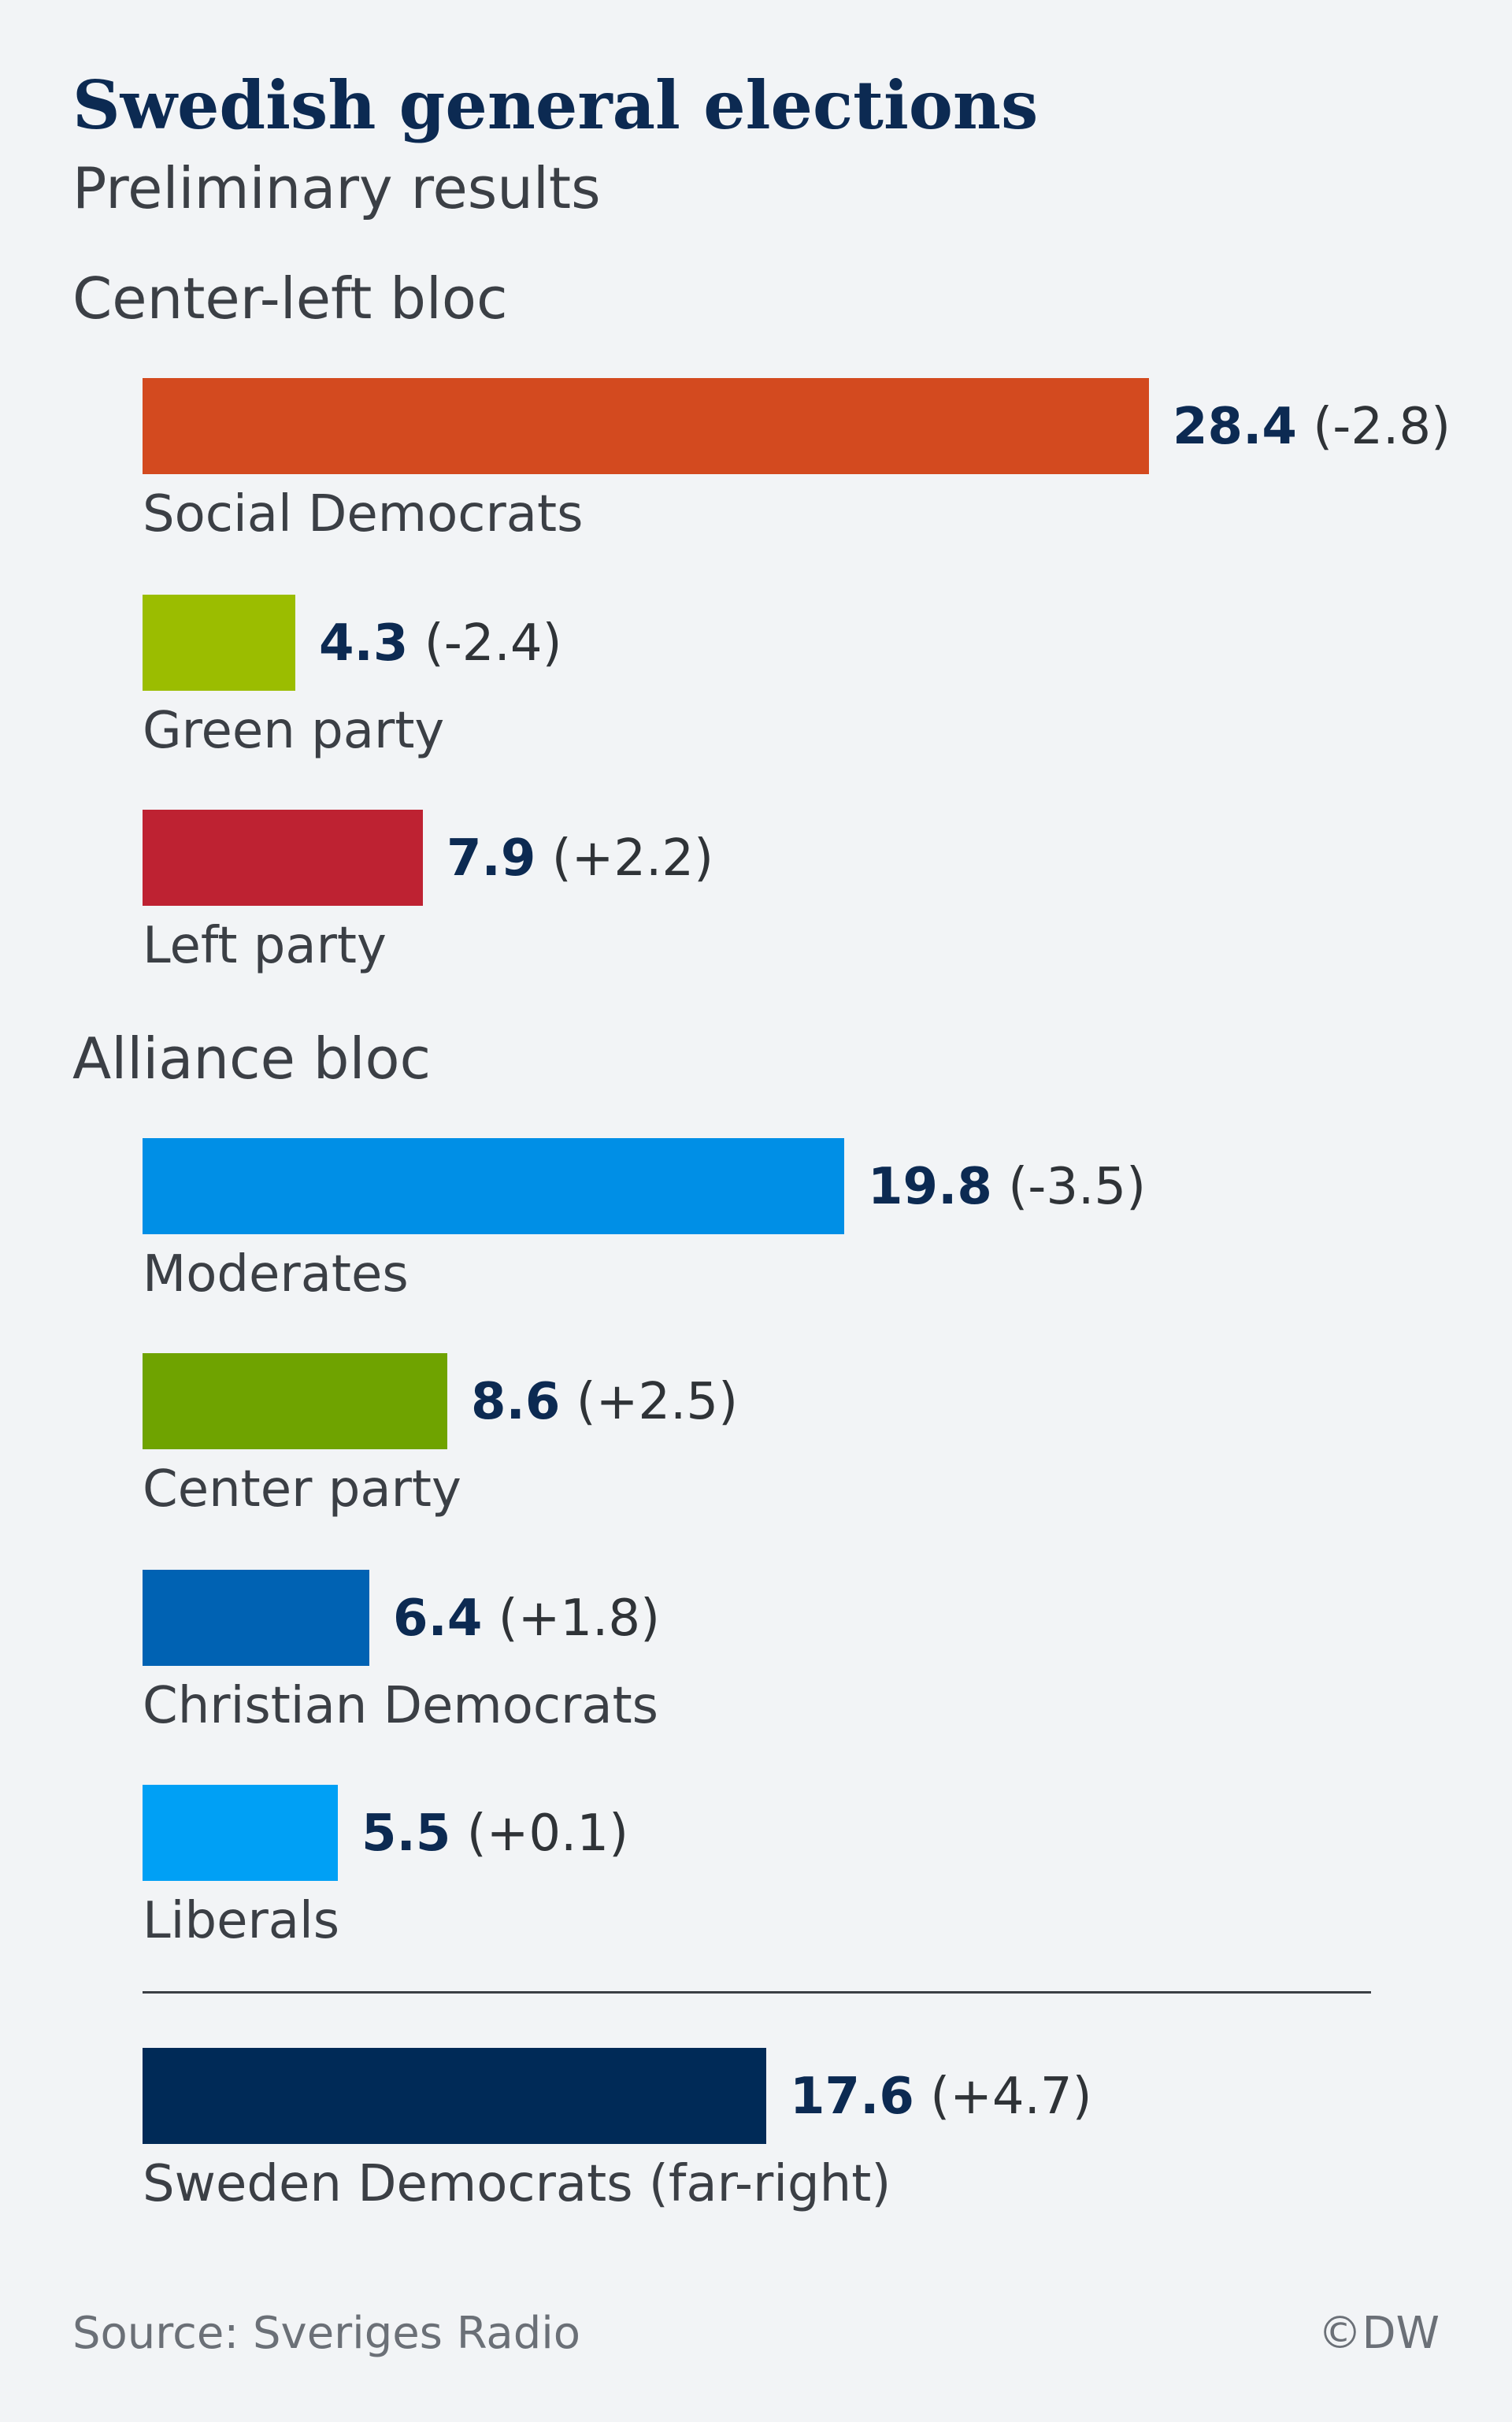 This screenshot has width=1512, height=2422. What do you see at coordinates (364, 643) in the screenshot?
I see `value-number: 4.3` at bounding box center [364, 643].